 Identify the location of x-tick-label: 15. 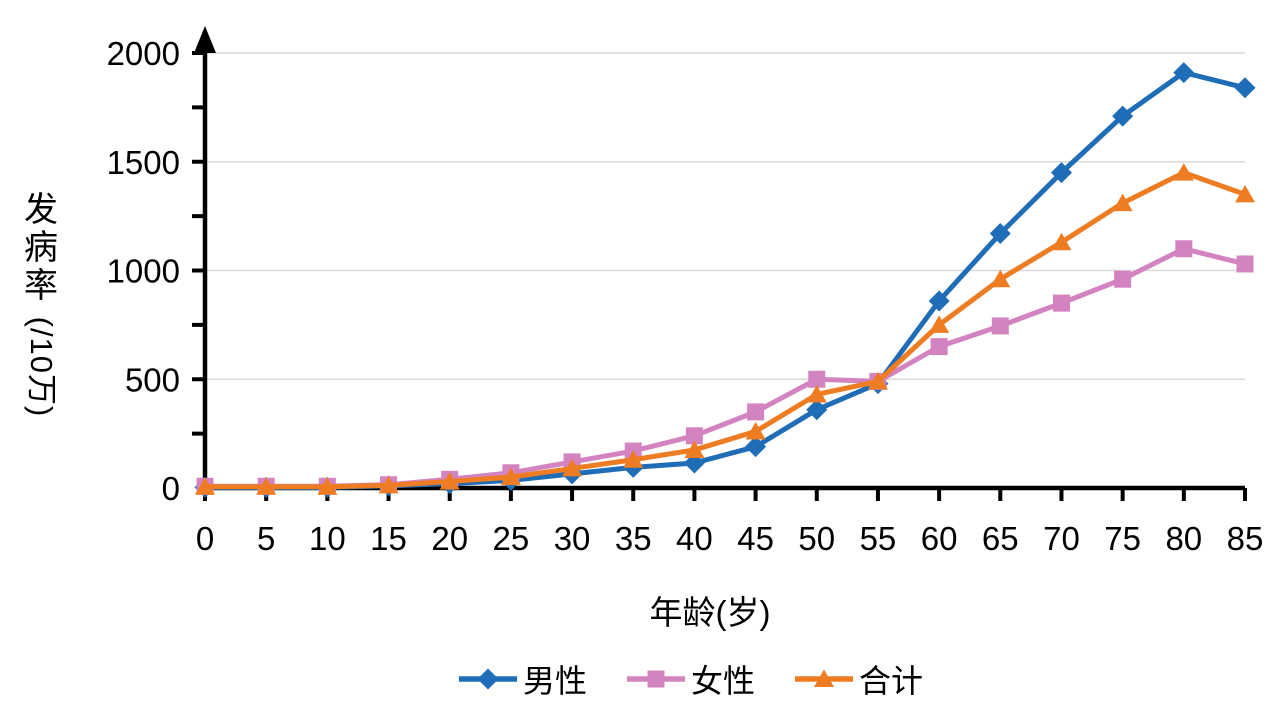
(388, 538).